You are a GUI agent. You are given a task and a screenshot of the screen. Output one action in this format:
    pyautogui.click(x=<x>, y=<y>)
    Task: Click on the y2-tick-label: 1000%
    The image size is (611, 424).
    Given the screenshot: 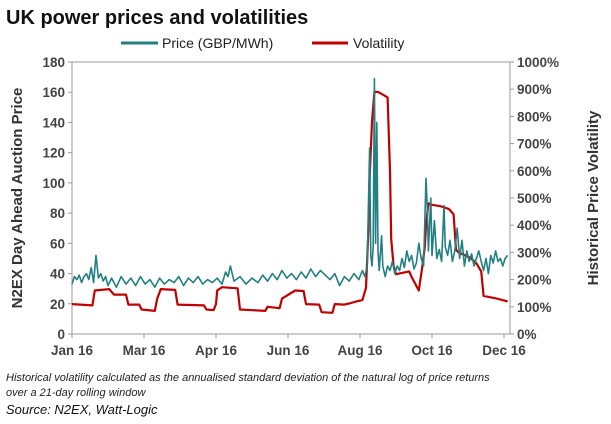 What is the action you would take?
    pyautogui.click(x=538, y=62)
    